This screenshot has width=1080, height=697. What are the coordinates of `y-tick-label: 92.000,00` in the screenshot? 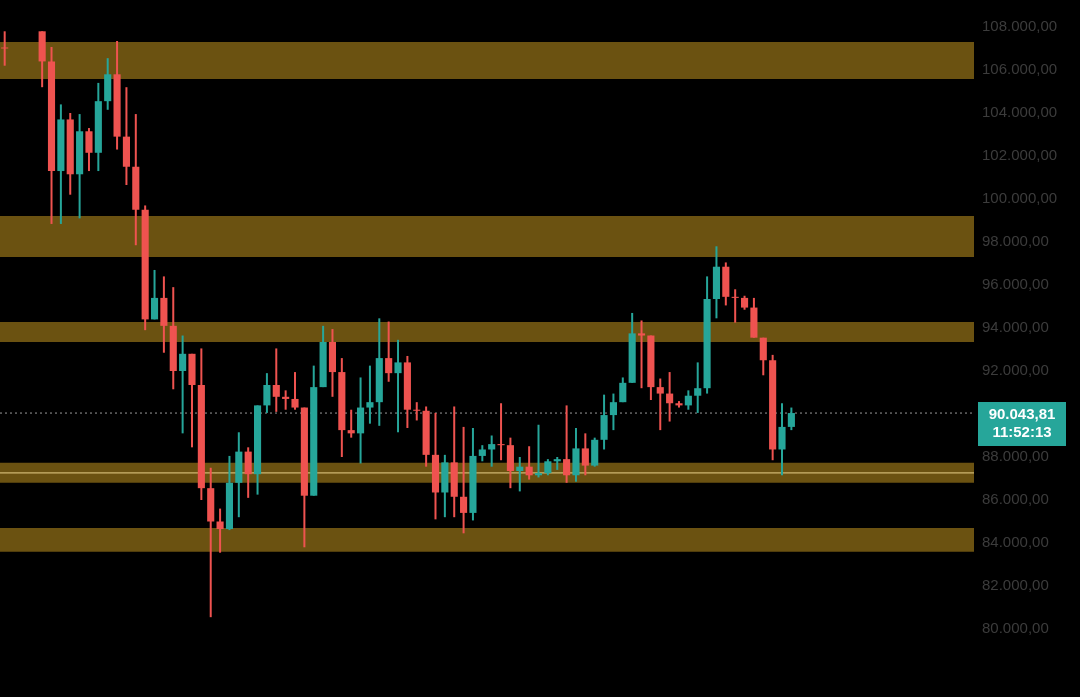 It's located at (1015, 370).